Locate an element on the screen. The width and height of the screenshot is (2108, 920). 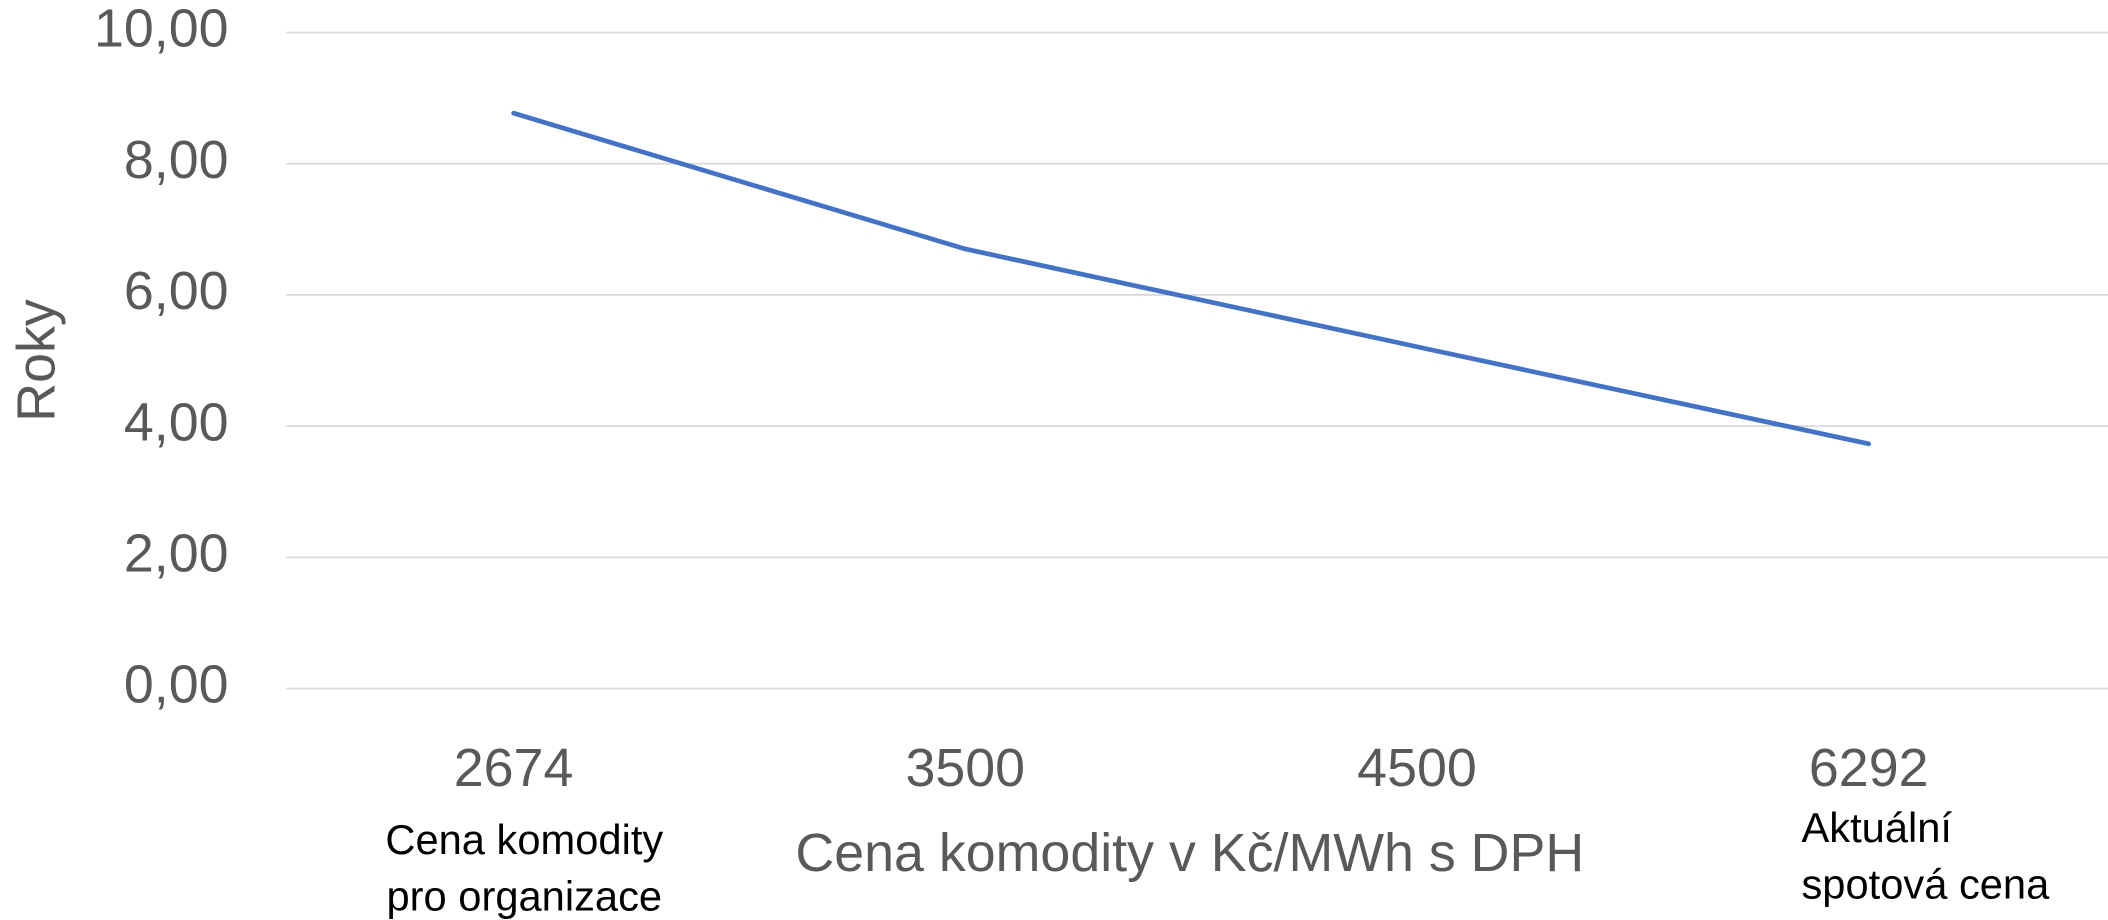
y-axis-label: Roky is located at coordinates (37, 360).